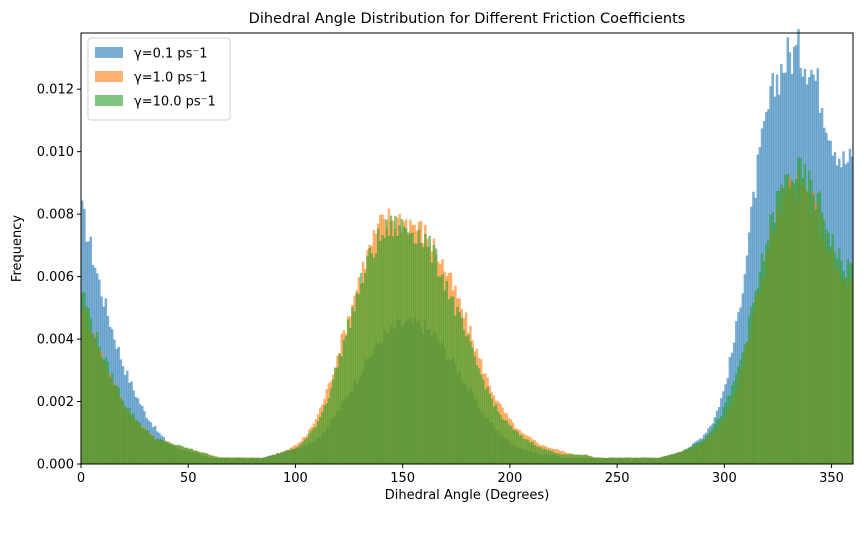 The image size is (864, 545). What do you see at coordinates (467, 495) in the screenshot?
I see `x-axis-label: Dihedral Angle (Degrees)` at bounding box center [467, 495].